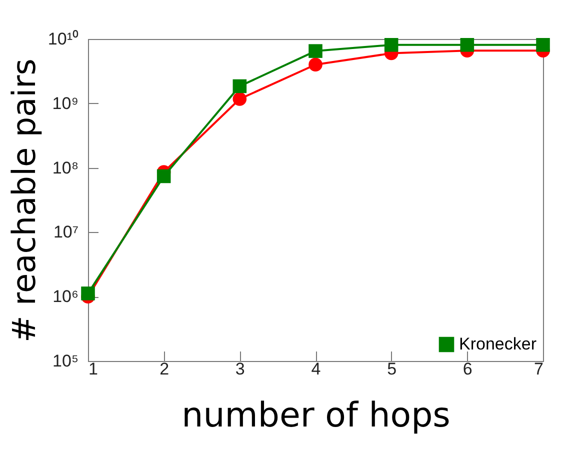  I want to click on x-tick-label: 6, so click(467, 369).